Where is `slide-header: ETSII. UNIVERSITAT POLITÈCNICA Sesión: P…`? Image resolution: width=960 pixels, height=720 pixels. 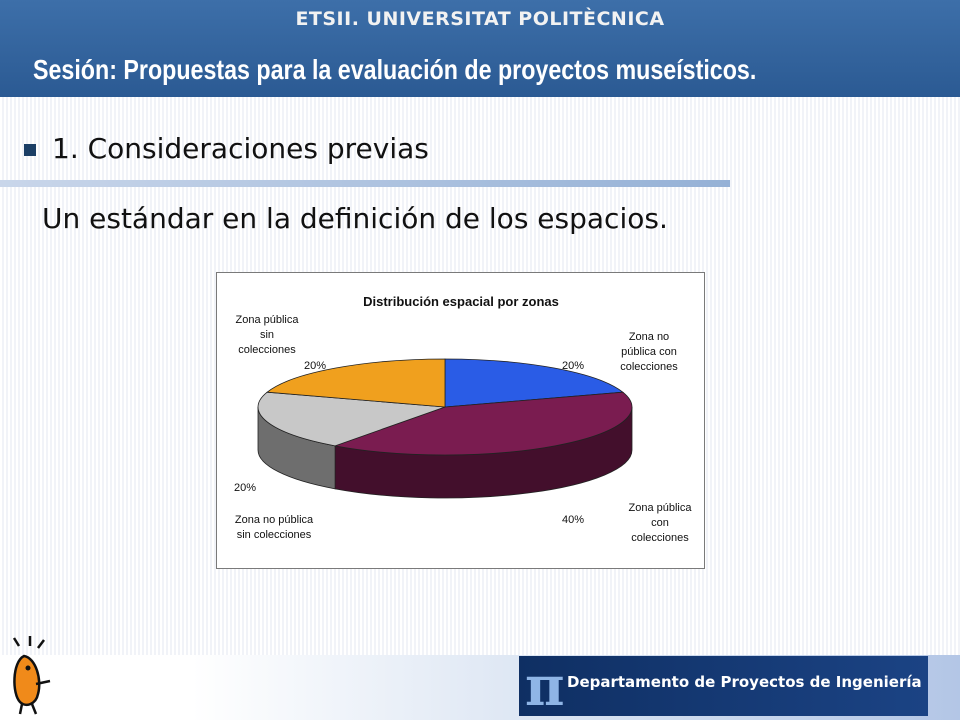
slide-header: ETSII. UNIVERSITAT POLITÈCNICA Sesión: P… is located at coordinates (480, 48).